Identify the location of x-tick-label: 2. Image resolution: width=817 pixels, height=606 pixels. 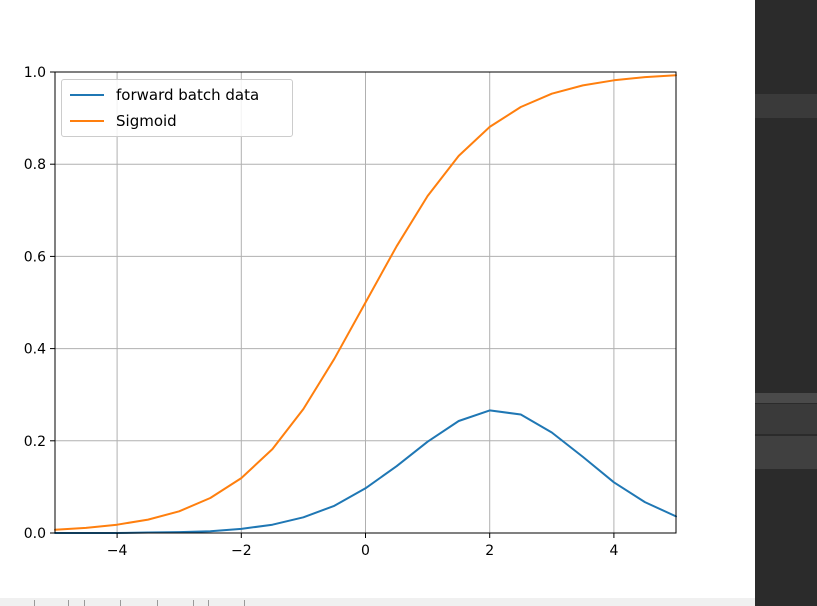
(489, 551).